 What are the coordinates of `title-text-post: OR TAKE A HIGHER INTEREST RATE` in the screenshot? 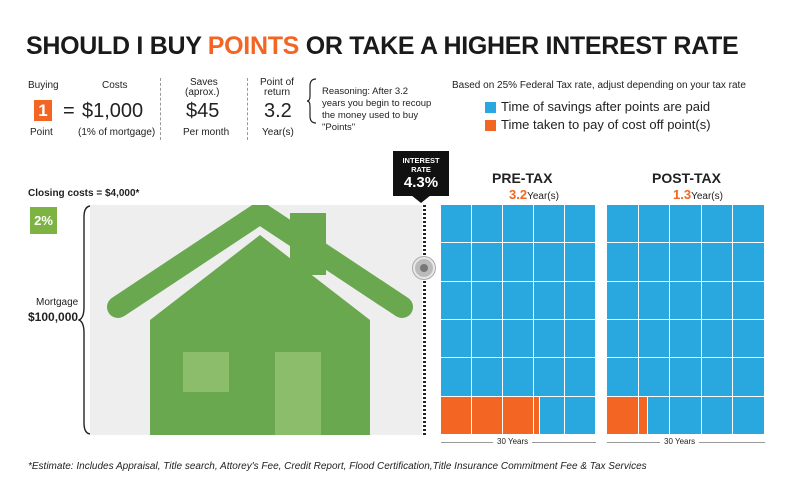 It's located at (519, 46).